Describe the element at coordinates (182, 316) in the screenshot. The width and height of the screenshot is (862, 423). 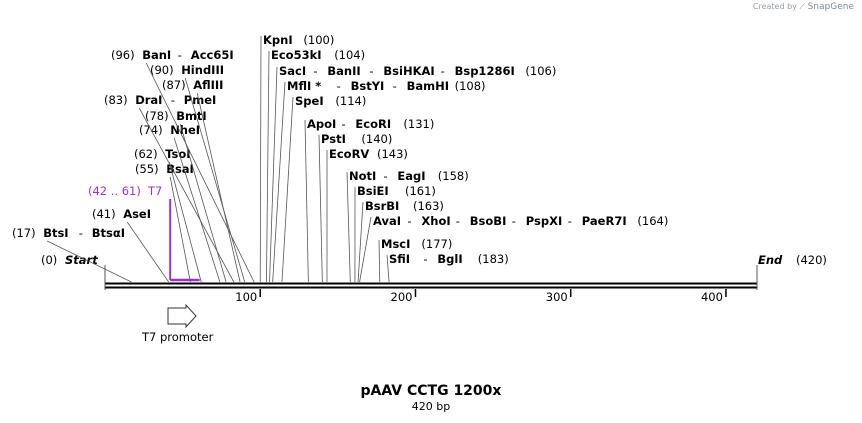
I see `t7-promoter-arrow-icon` at that location.